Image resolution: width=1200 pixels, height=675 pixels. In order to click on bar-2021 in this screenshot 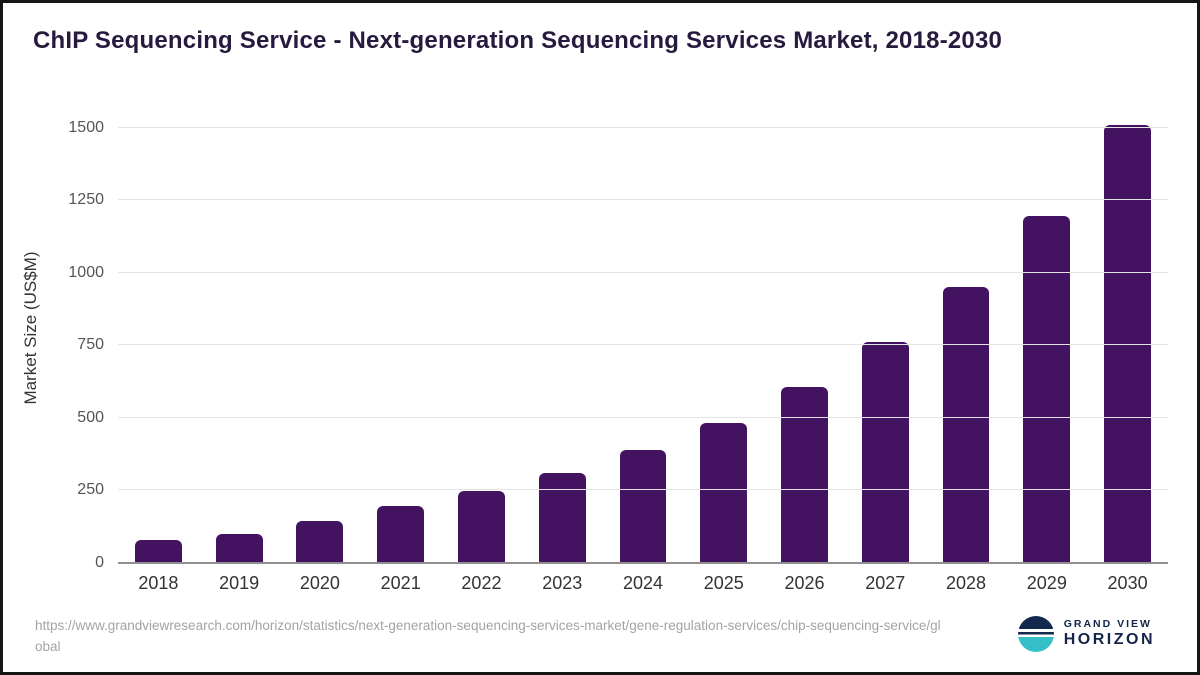, I will do `click(401, 534)`.